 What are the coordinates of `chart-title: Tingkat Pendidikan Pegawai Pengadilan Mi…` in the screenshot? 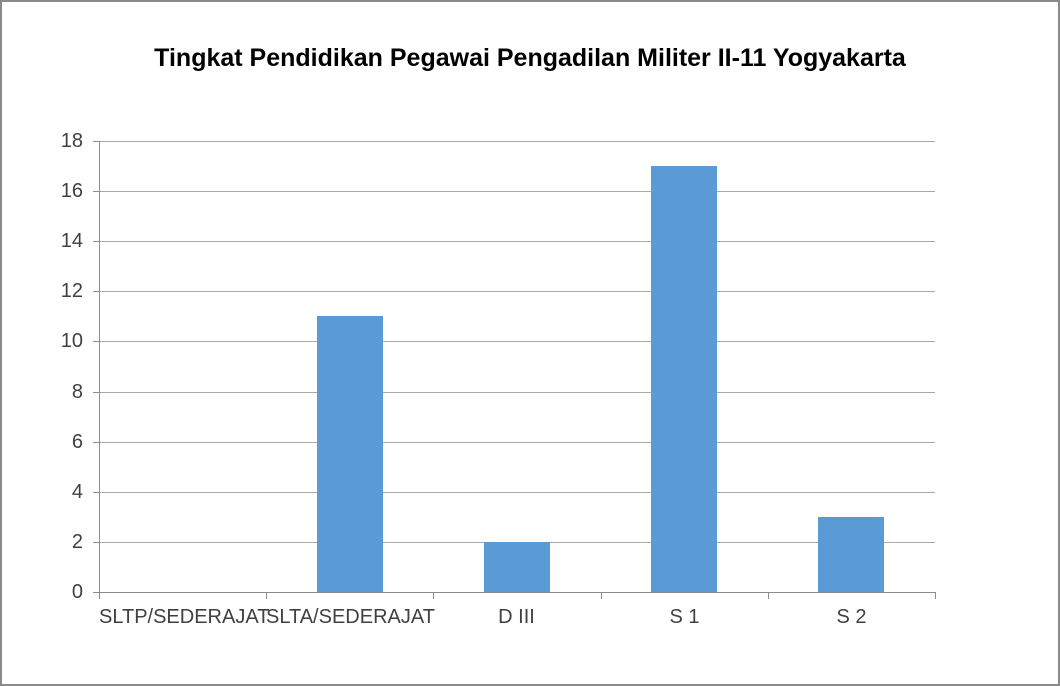 It's located at (530, 58).